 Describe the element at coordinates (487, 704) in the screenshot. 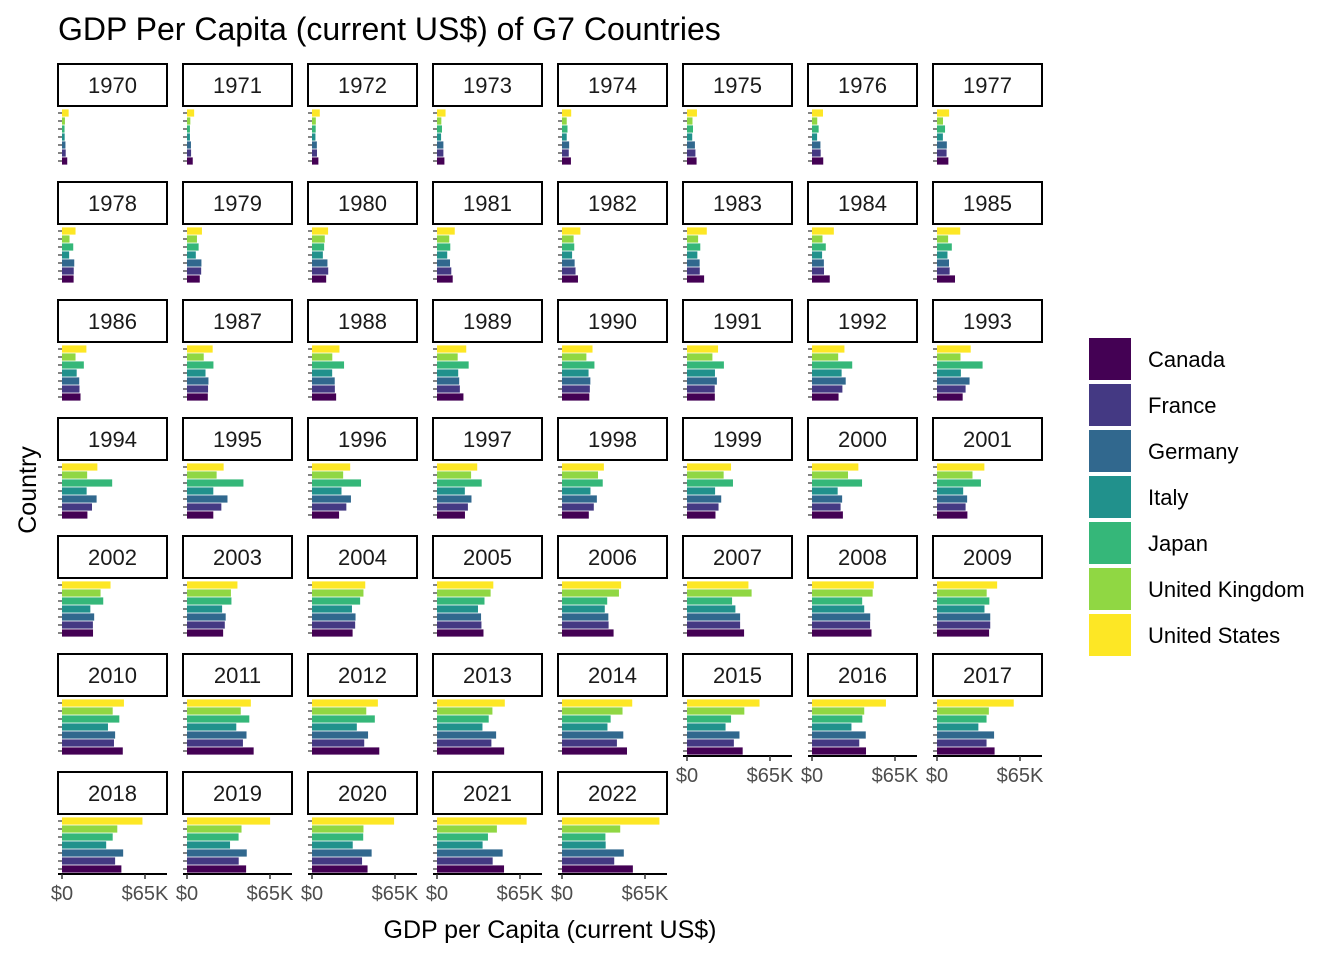

I see `panel-2013: 2013` at that location.